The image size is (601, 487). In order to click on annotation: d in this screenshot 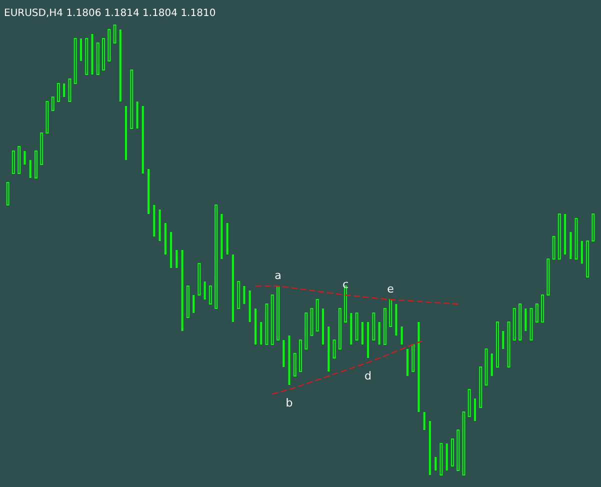, I will do `click(368, 376)`.